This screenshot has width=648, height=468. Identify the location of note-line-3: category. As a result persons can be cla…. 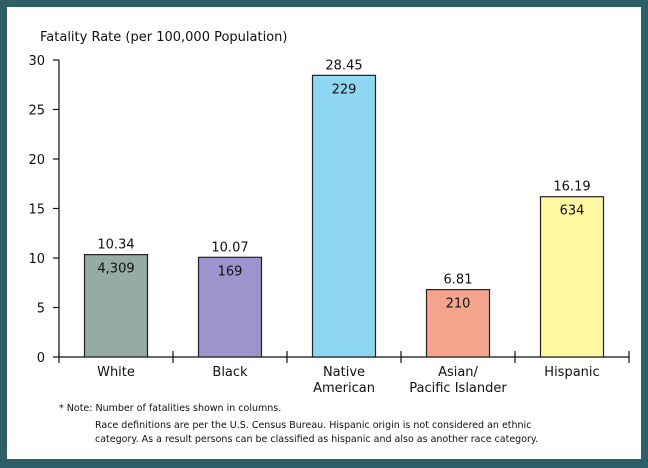
(317, 439).